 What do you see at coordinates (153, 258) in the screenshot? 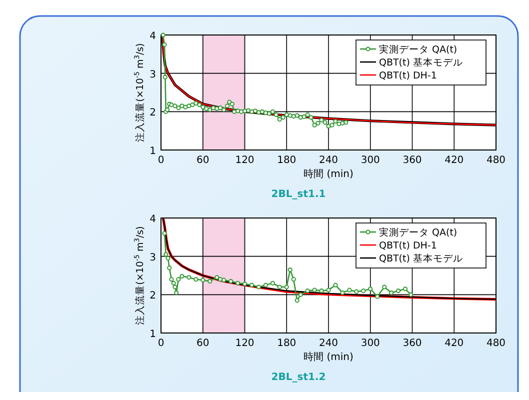
I see `y-tick-label: 3` at bounding box center [153, 258].